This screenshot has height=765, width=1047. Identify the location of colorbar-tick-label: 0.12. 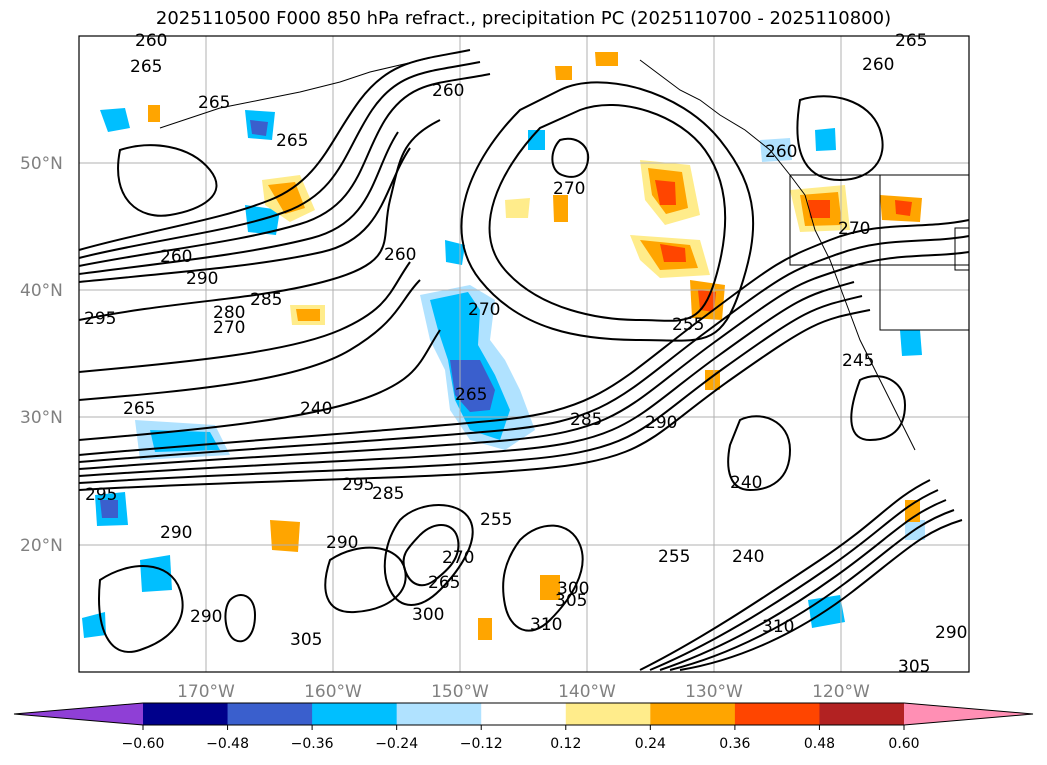
(565, 744).